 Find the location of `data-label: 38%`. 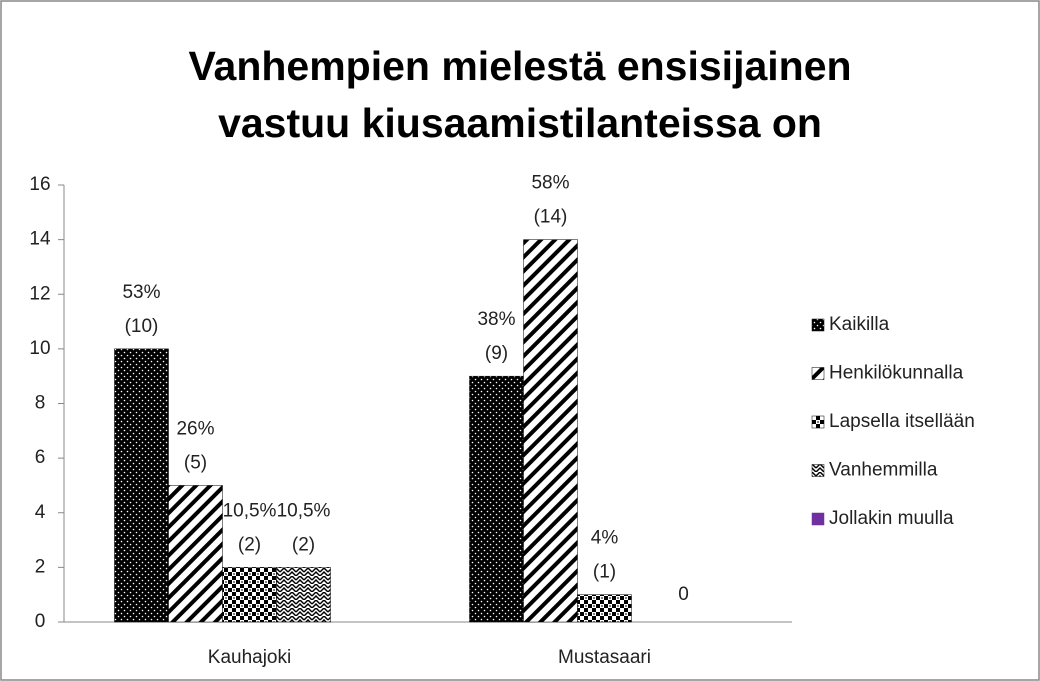

data-label: 38% is located at coordinates (496, 319).